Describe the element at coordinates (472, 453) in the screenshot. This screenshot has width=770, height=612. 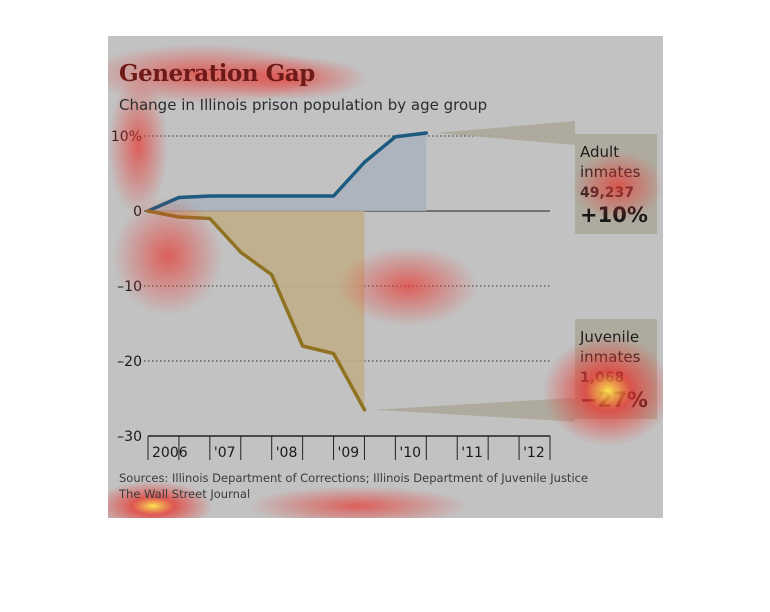
I see `x-tick-label: '11` at that location.